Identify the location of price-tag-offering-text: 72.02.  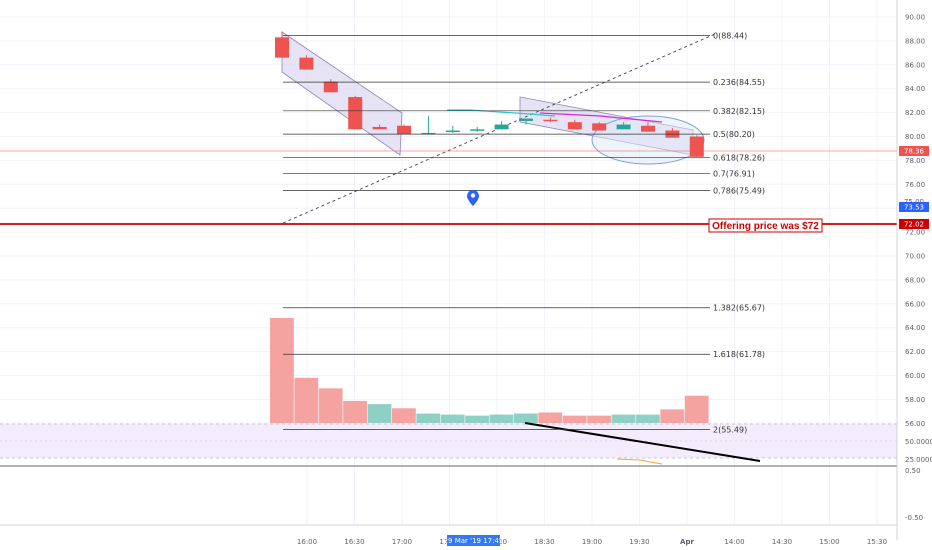
(914, 225).